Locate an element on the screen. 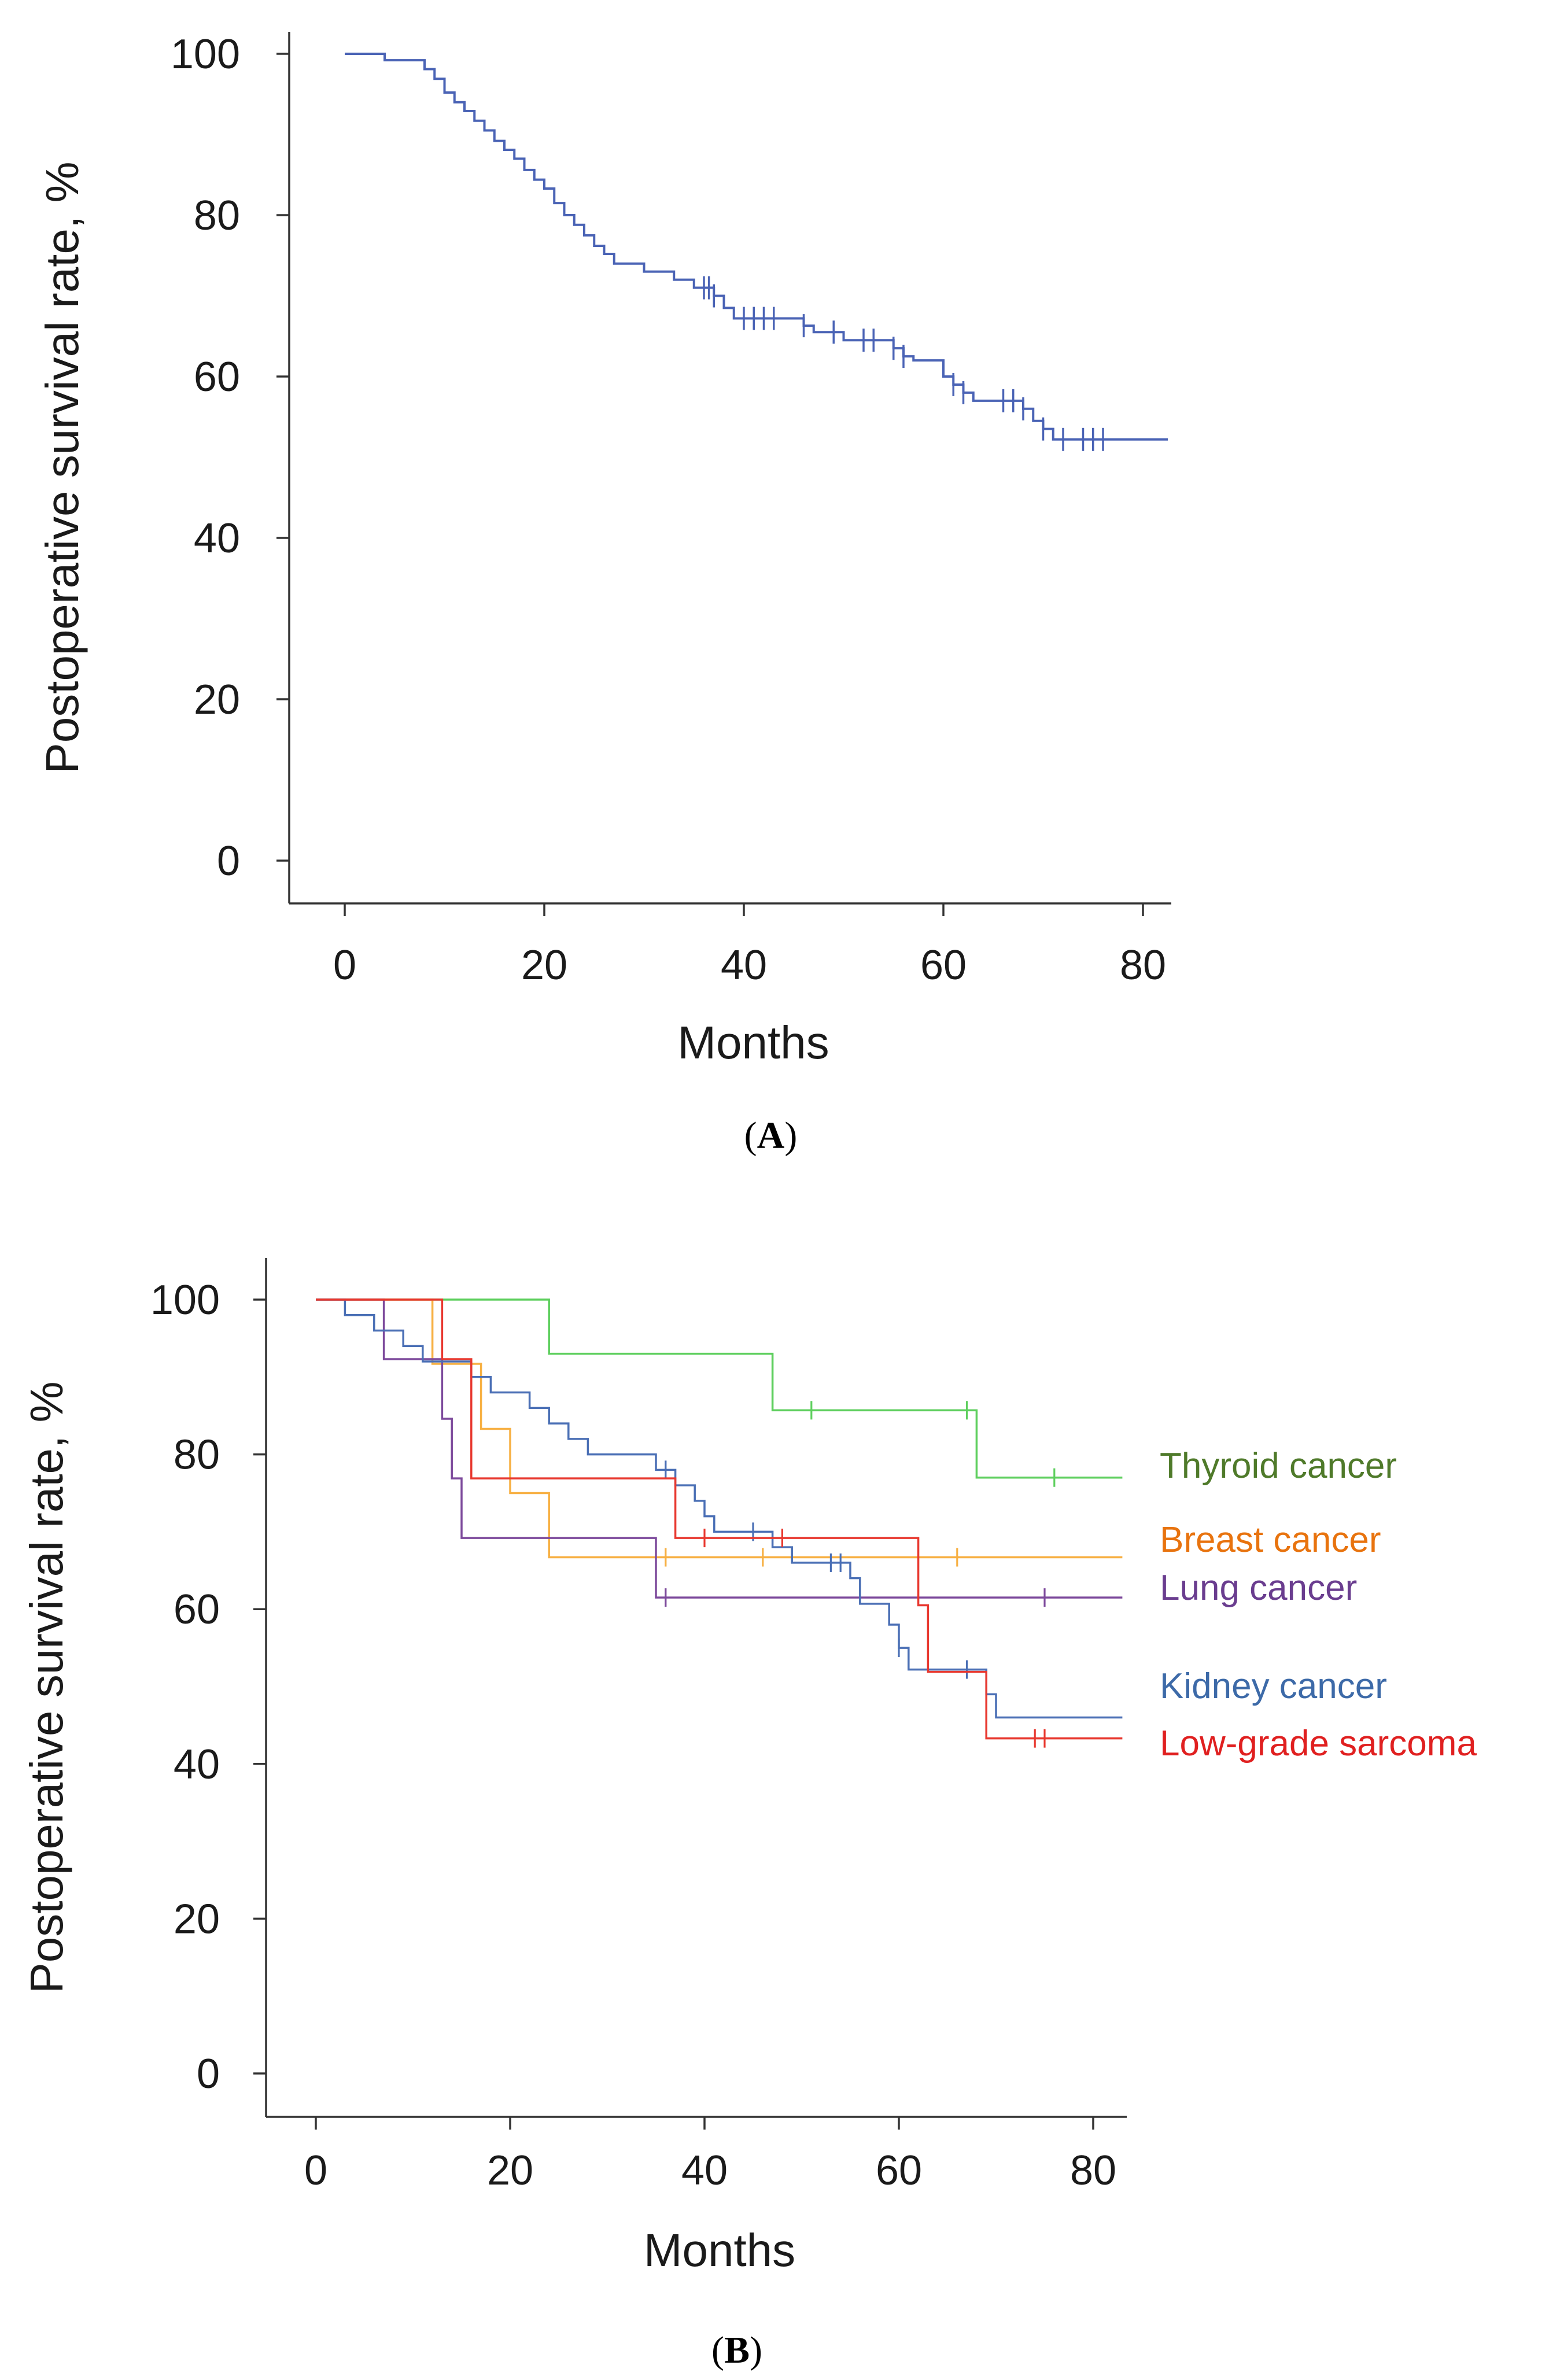 The height and width of the screenshot is (2380, 1549). legend-label: Low-grade sarcoma is located at coordinates (1318, 1743).